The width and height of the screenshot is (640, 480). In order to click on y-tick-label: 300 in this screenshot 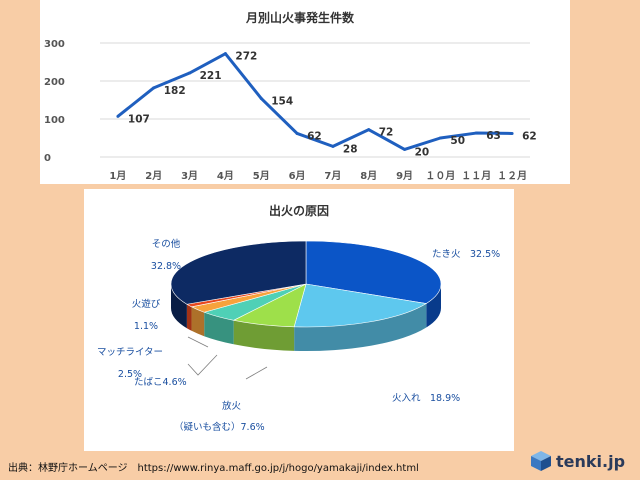, I will do `click(54, 44)`.